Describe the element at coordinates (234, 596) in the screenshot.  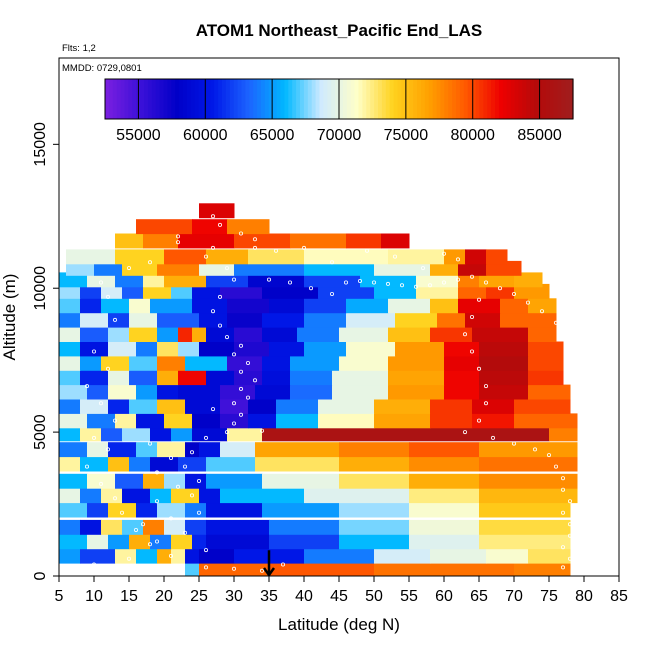
I see `x-tick-label: 30` at that location.